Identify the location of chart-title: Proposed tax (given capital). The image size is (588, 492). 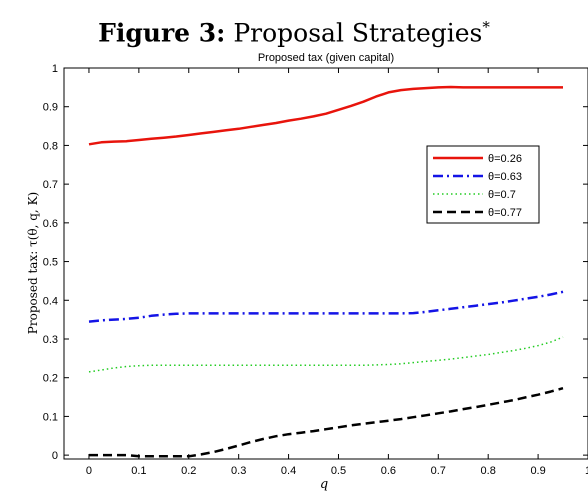
(326, 58).